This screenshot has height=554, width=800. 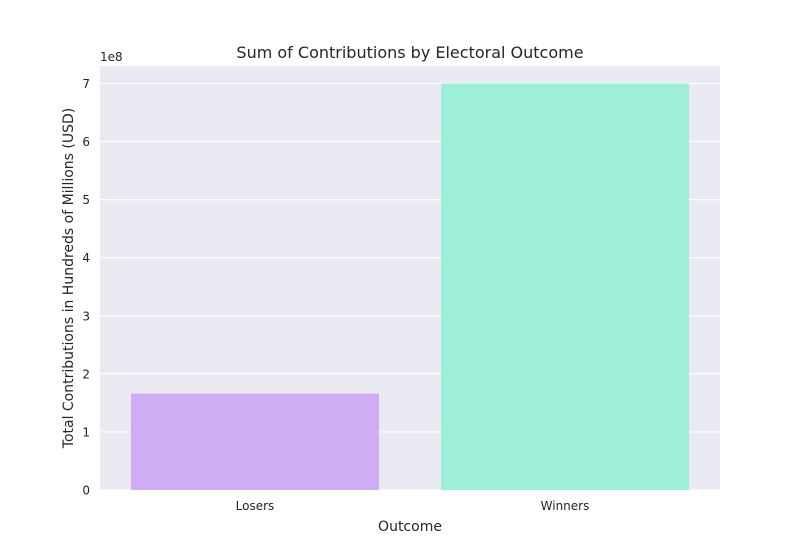 I want to click on y-tick-label: 7, so click(x=86, y=84).